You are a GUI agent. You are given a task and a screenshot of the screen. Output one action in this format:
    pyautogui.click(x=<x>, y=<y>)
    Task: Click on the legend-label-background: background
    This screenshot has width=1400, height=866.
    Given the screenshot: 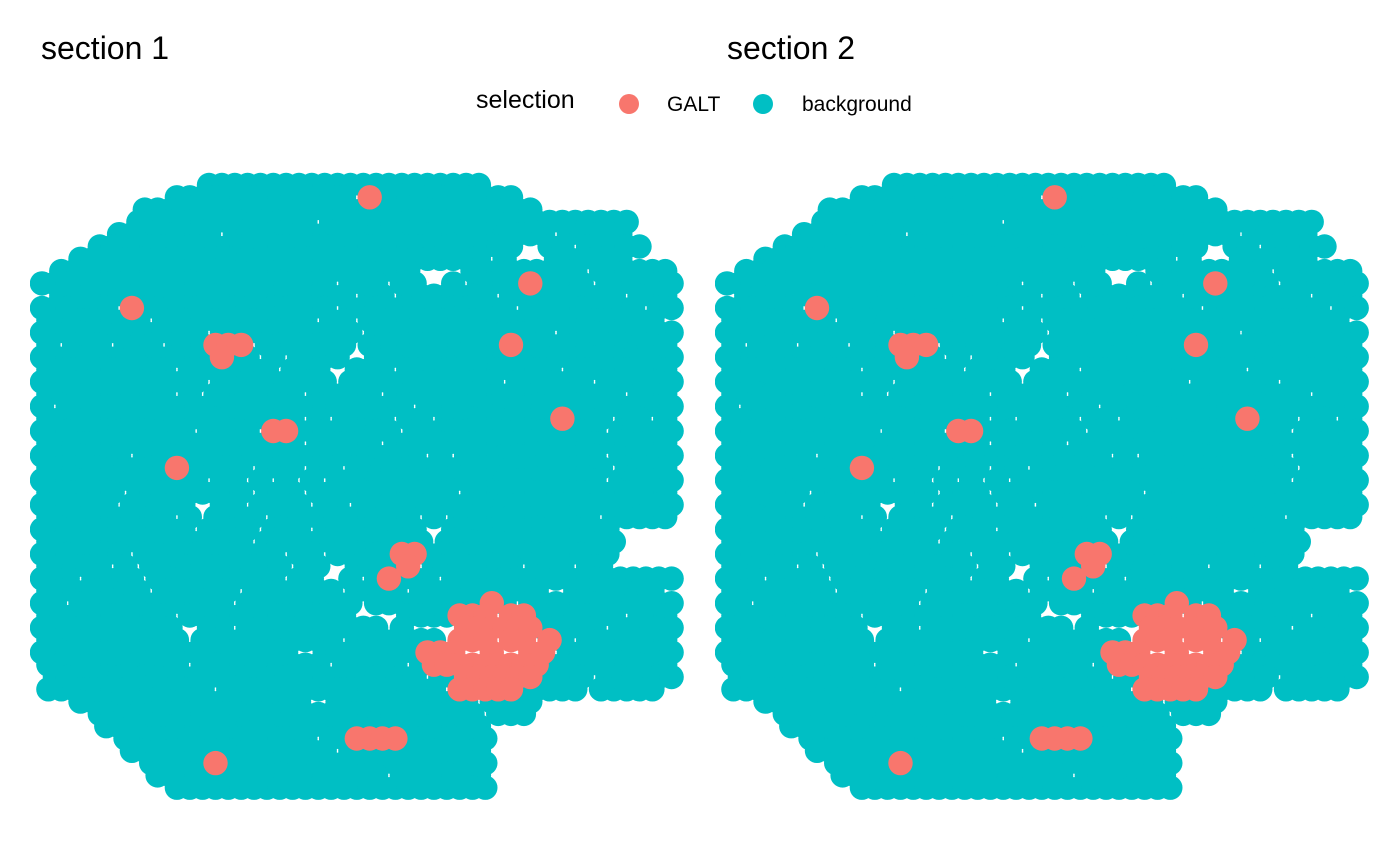 What is the action you would take?
    pyautogui.click(x=857, y=104)
    